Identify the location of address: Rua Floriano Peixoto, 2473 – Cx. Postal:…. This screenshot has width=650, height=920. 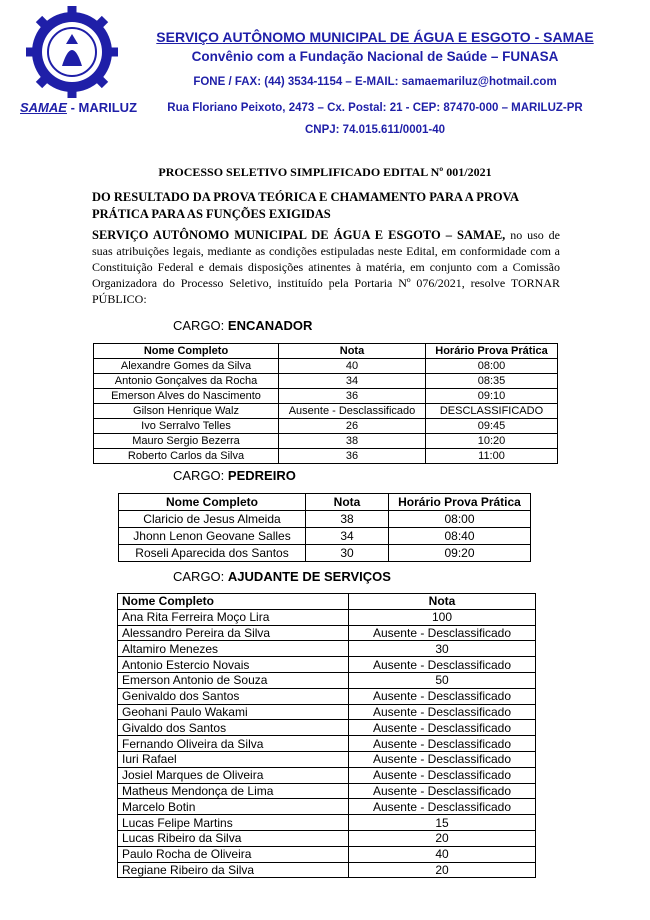
(375, 108).